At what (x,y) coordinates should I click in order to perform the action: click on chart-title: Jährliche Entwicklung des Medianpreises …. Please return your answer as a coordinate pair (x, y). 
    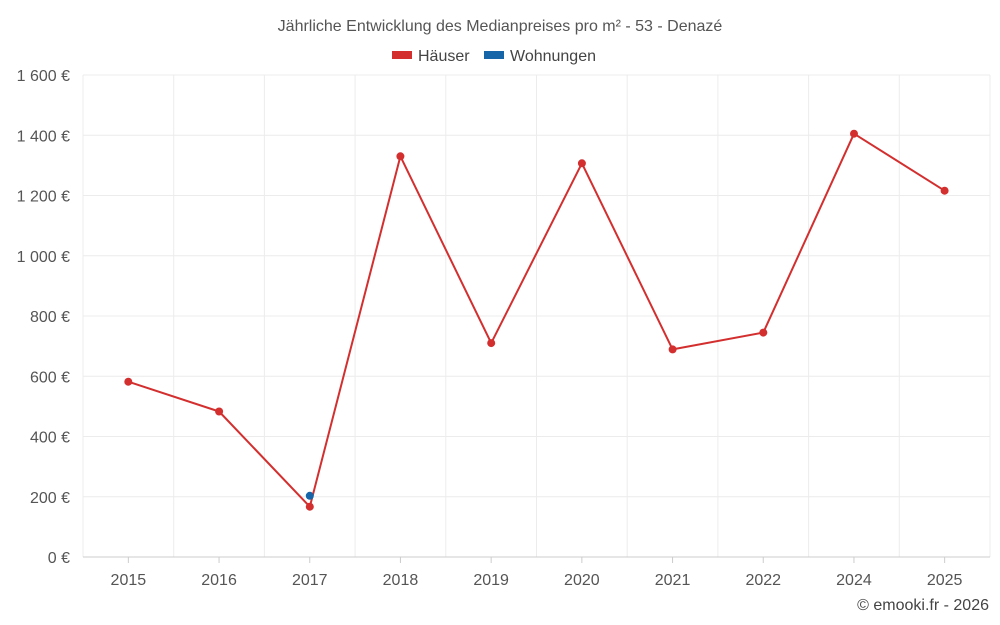
    Looking at the image, I should click on (500, 26).